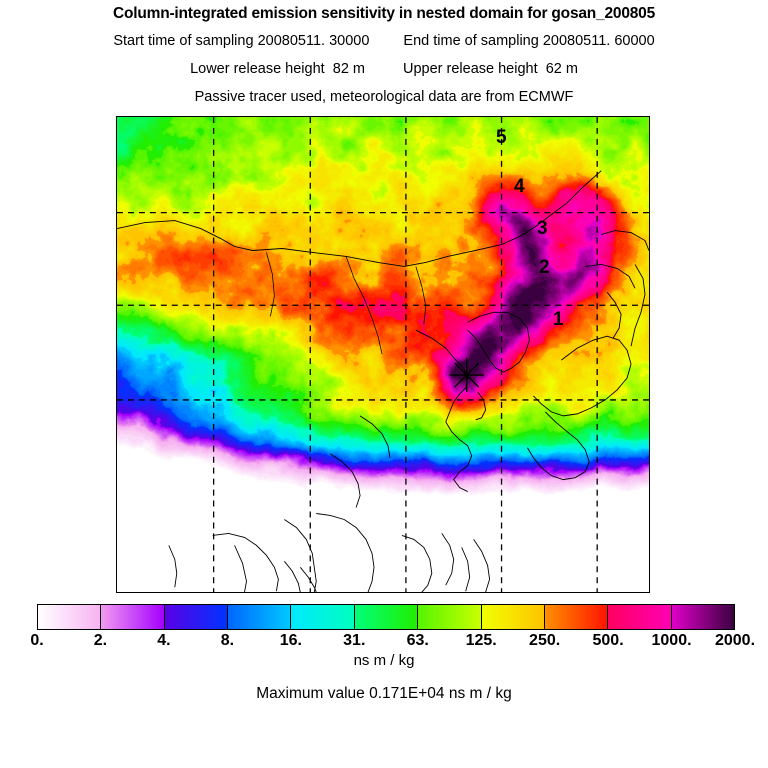 The image size is (768, 768). What do you see at coordinates (466, 375) in the screenshot?
I see `release-site-marker` at bounding box center [466, 375].